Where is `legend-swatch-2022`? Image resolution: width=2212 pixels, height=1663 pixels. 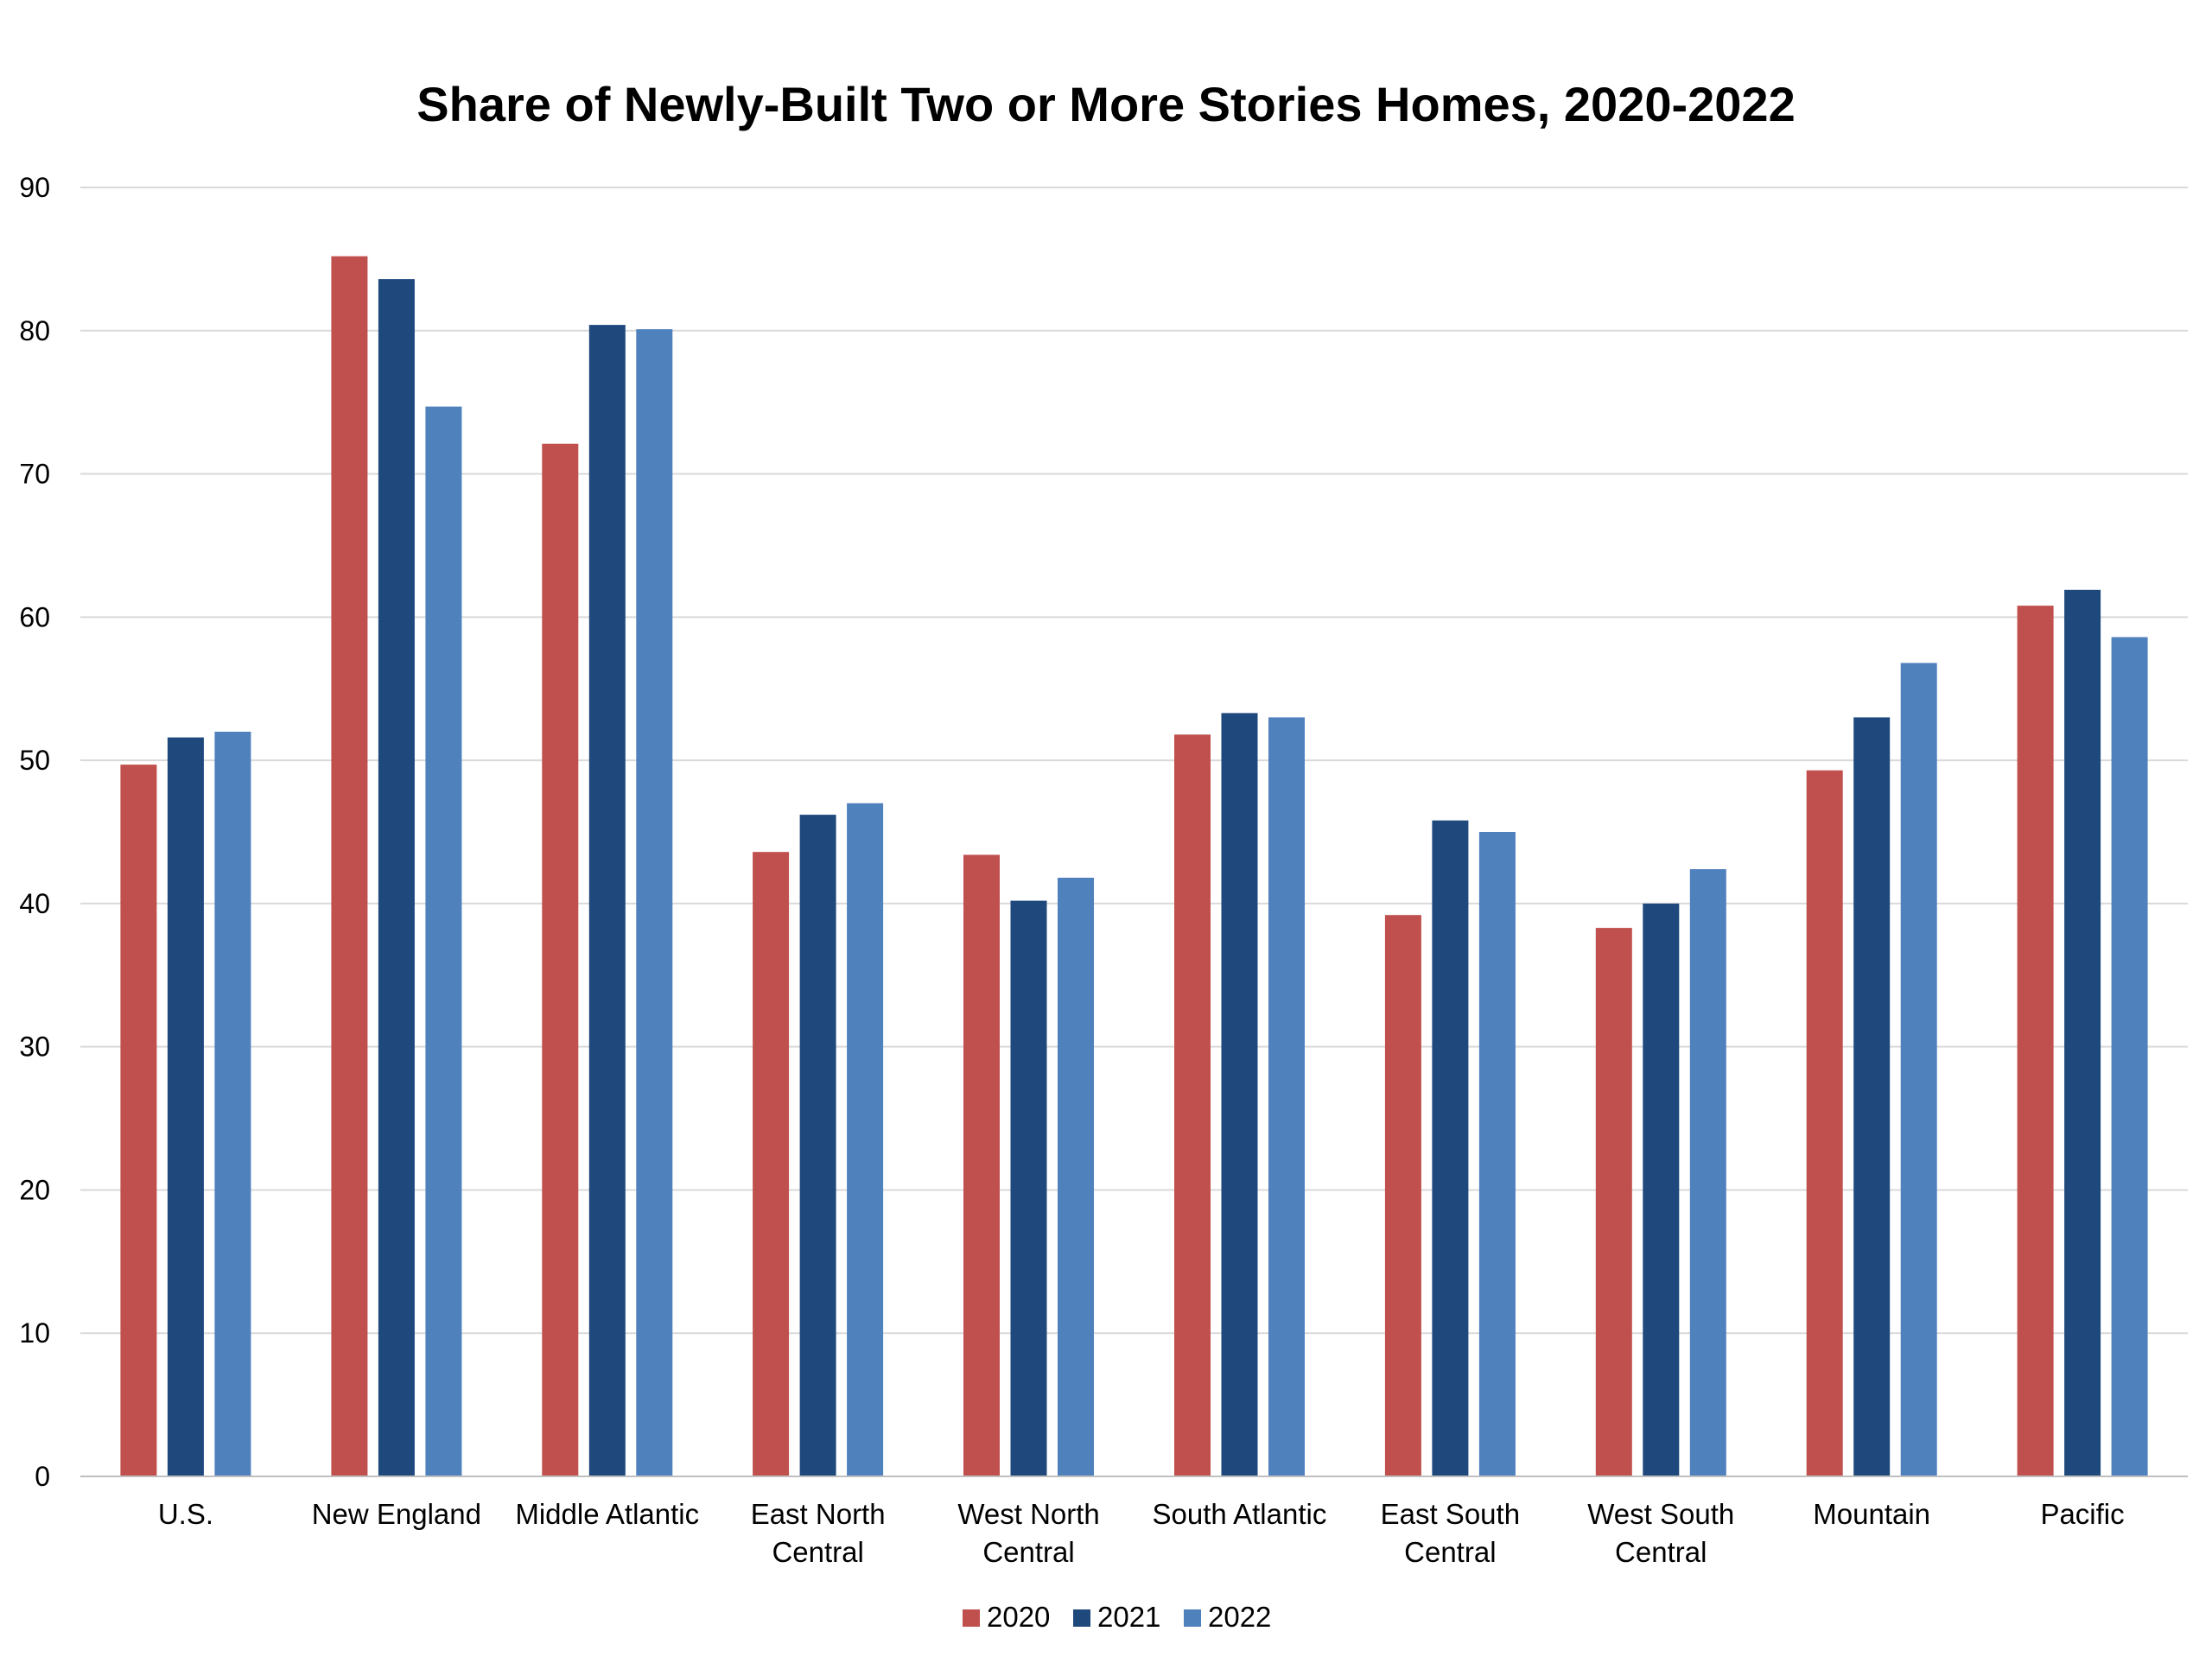 legend-swatch-2022 is located at coordinates (1192, 1618).